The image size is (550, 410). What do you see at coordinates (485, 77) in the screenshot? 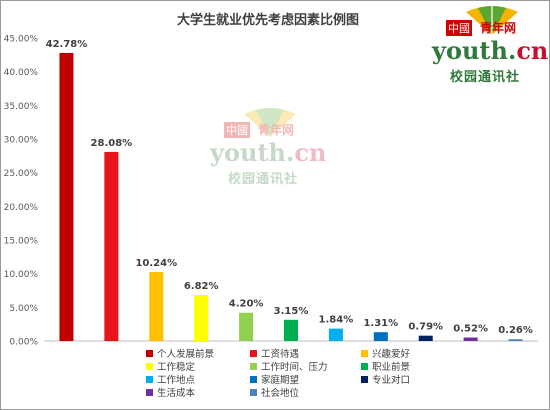
I see `logo-tagline: 校园通讯社` at bounding box center [485, 77].